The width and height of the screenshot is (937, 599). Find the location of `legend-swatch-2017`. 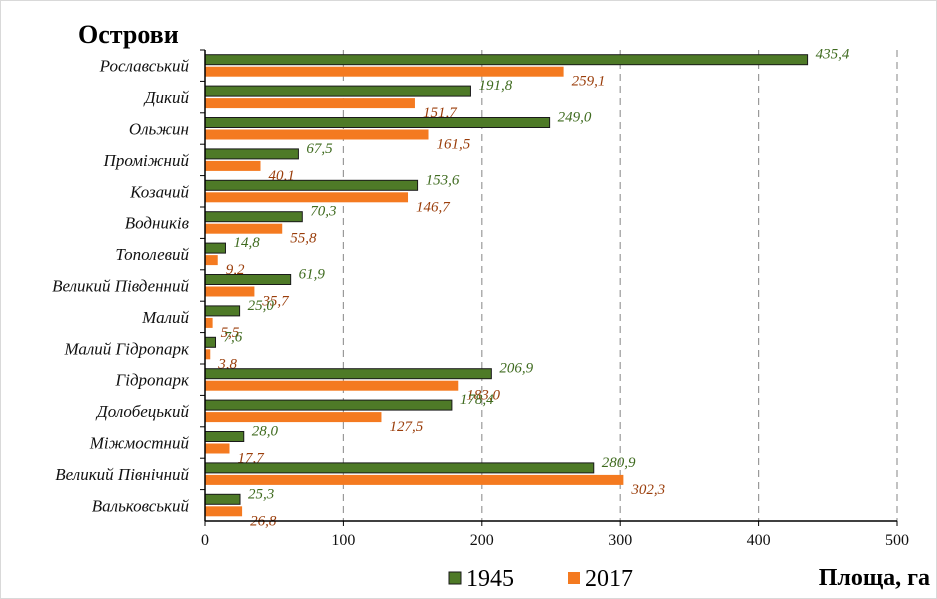

legend-swatch-2017 is located at coordinates (574, 578).